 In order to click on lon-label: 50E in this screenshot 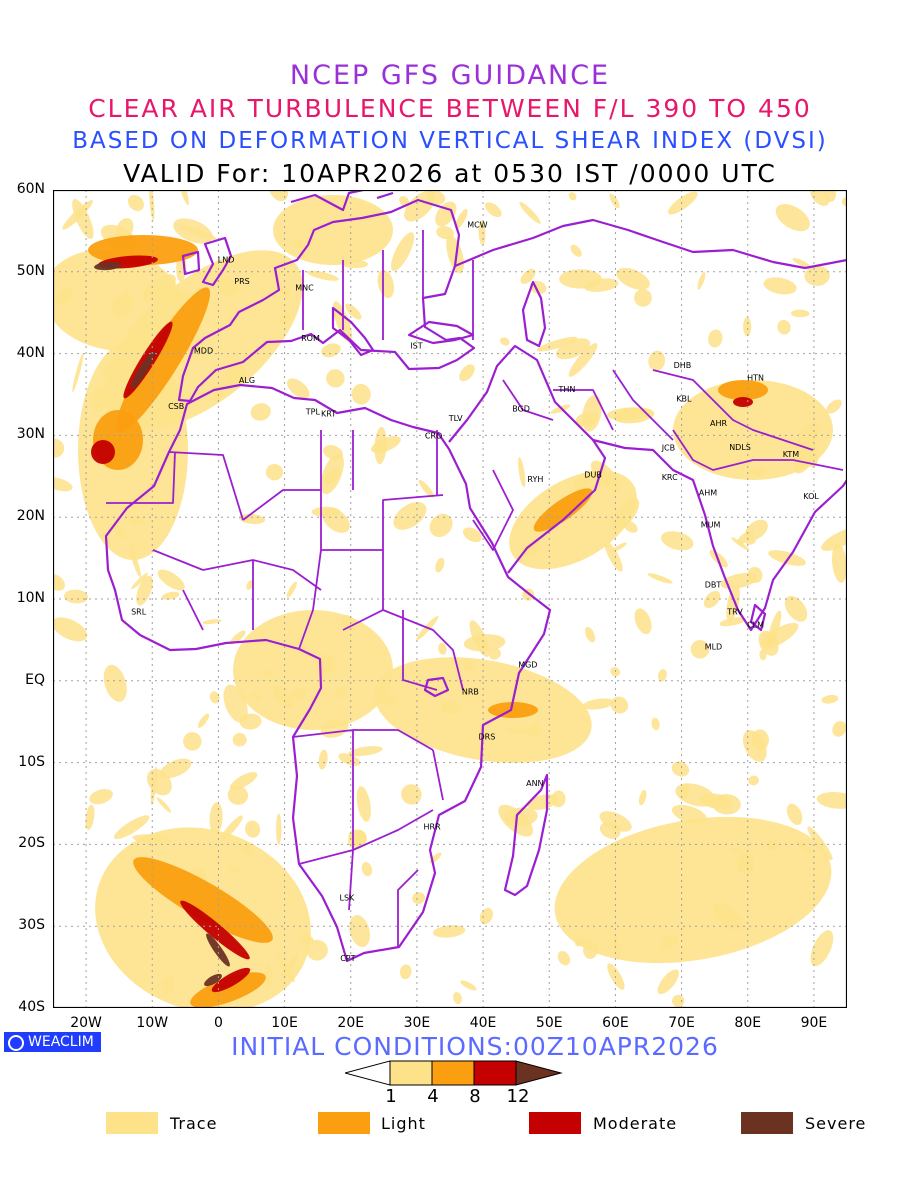, I will do `click(549, 1023)`.